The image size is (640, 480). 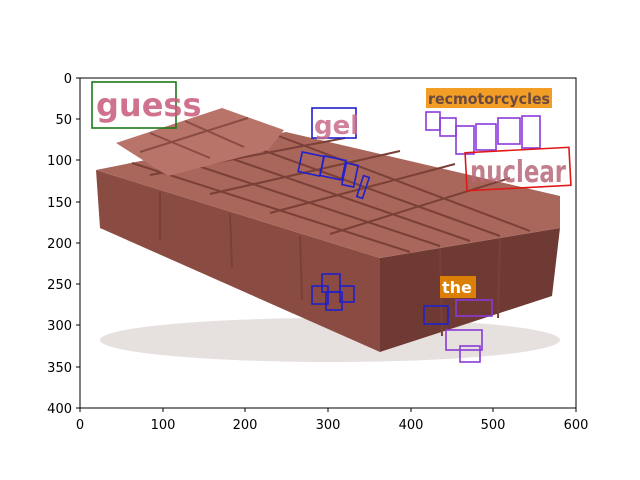 I want to click on pillow, so click(x=200, y=142).